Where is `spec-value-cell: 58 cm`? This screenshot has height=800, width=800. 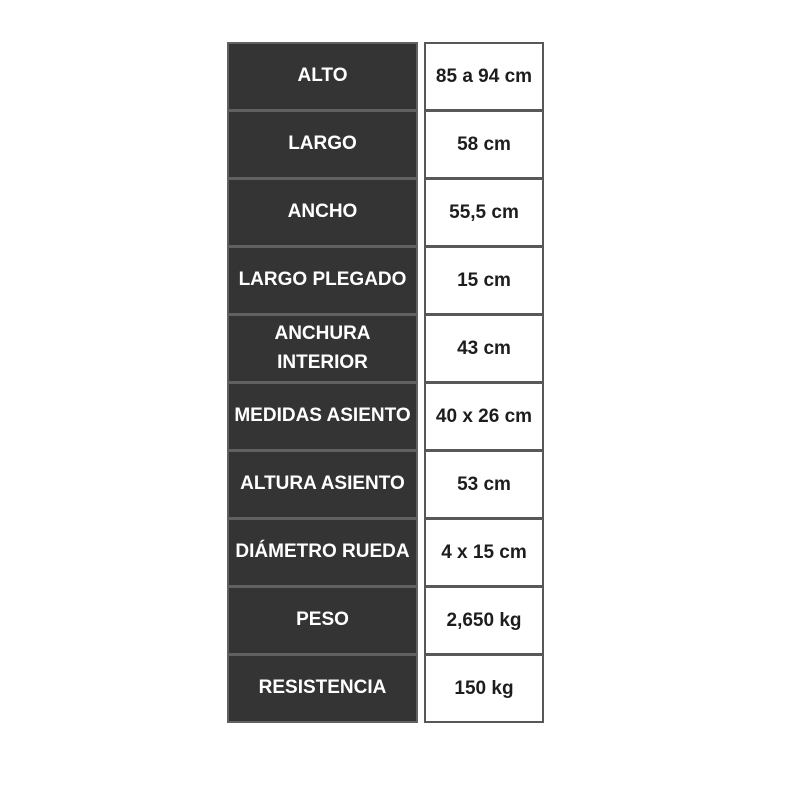
spec-value-cell: 58 cm is located at coordinates (484, 144).